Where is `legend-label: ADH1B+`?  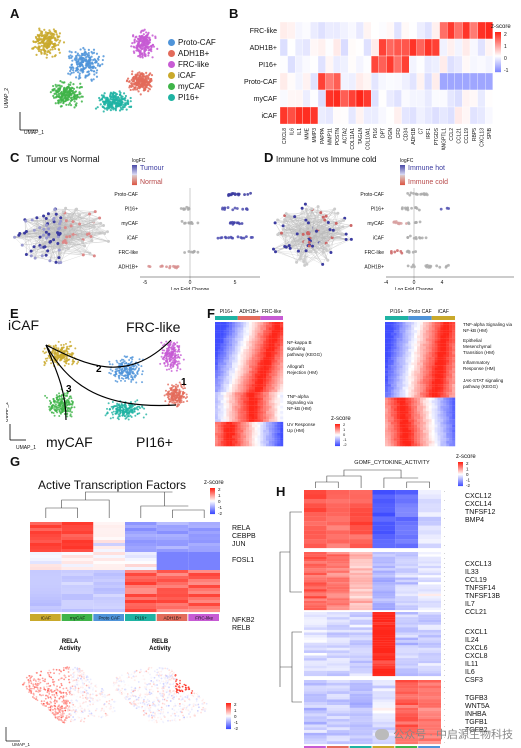
legend-label: ADH1B+ is located at coordinates (194, 53).